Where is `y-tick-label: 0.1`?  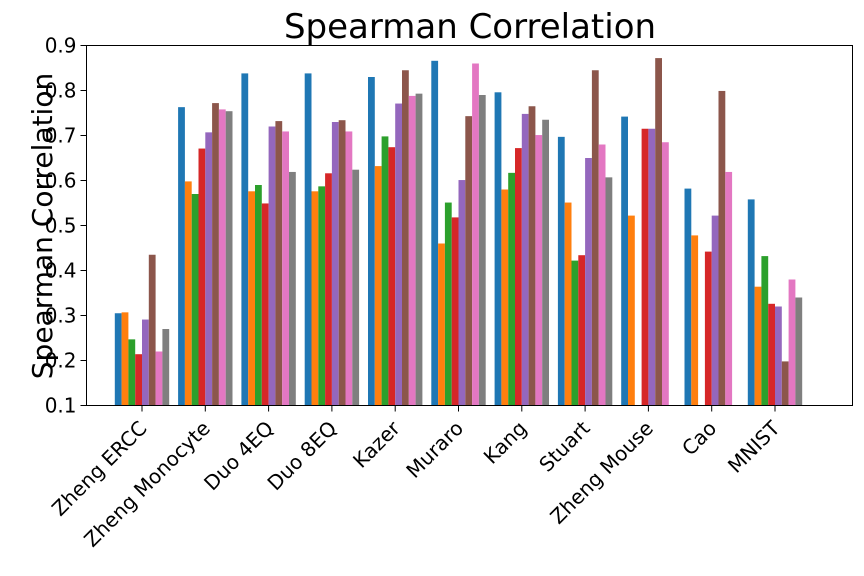 y-tick-label: 0.1 is located at coordinates (61, 406).